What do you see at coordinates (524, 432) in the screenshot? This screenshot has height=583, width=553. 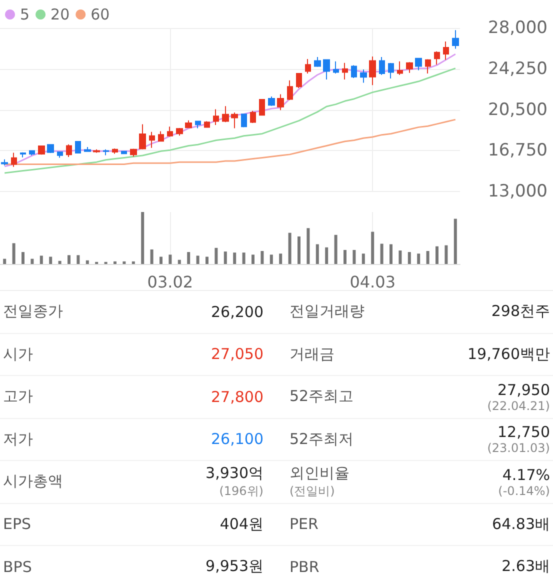 I see `text: 12,750` at bounding box center [524, 432].